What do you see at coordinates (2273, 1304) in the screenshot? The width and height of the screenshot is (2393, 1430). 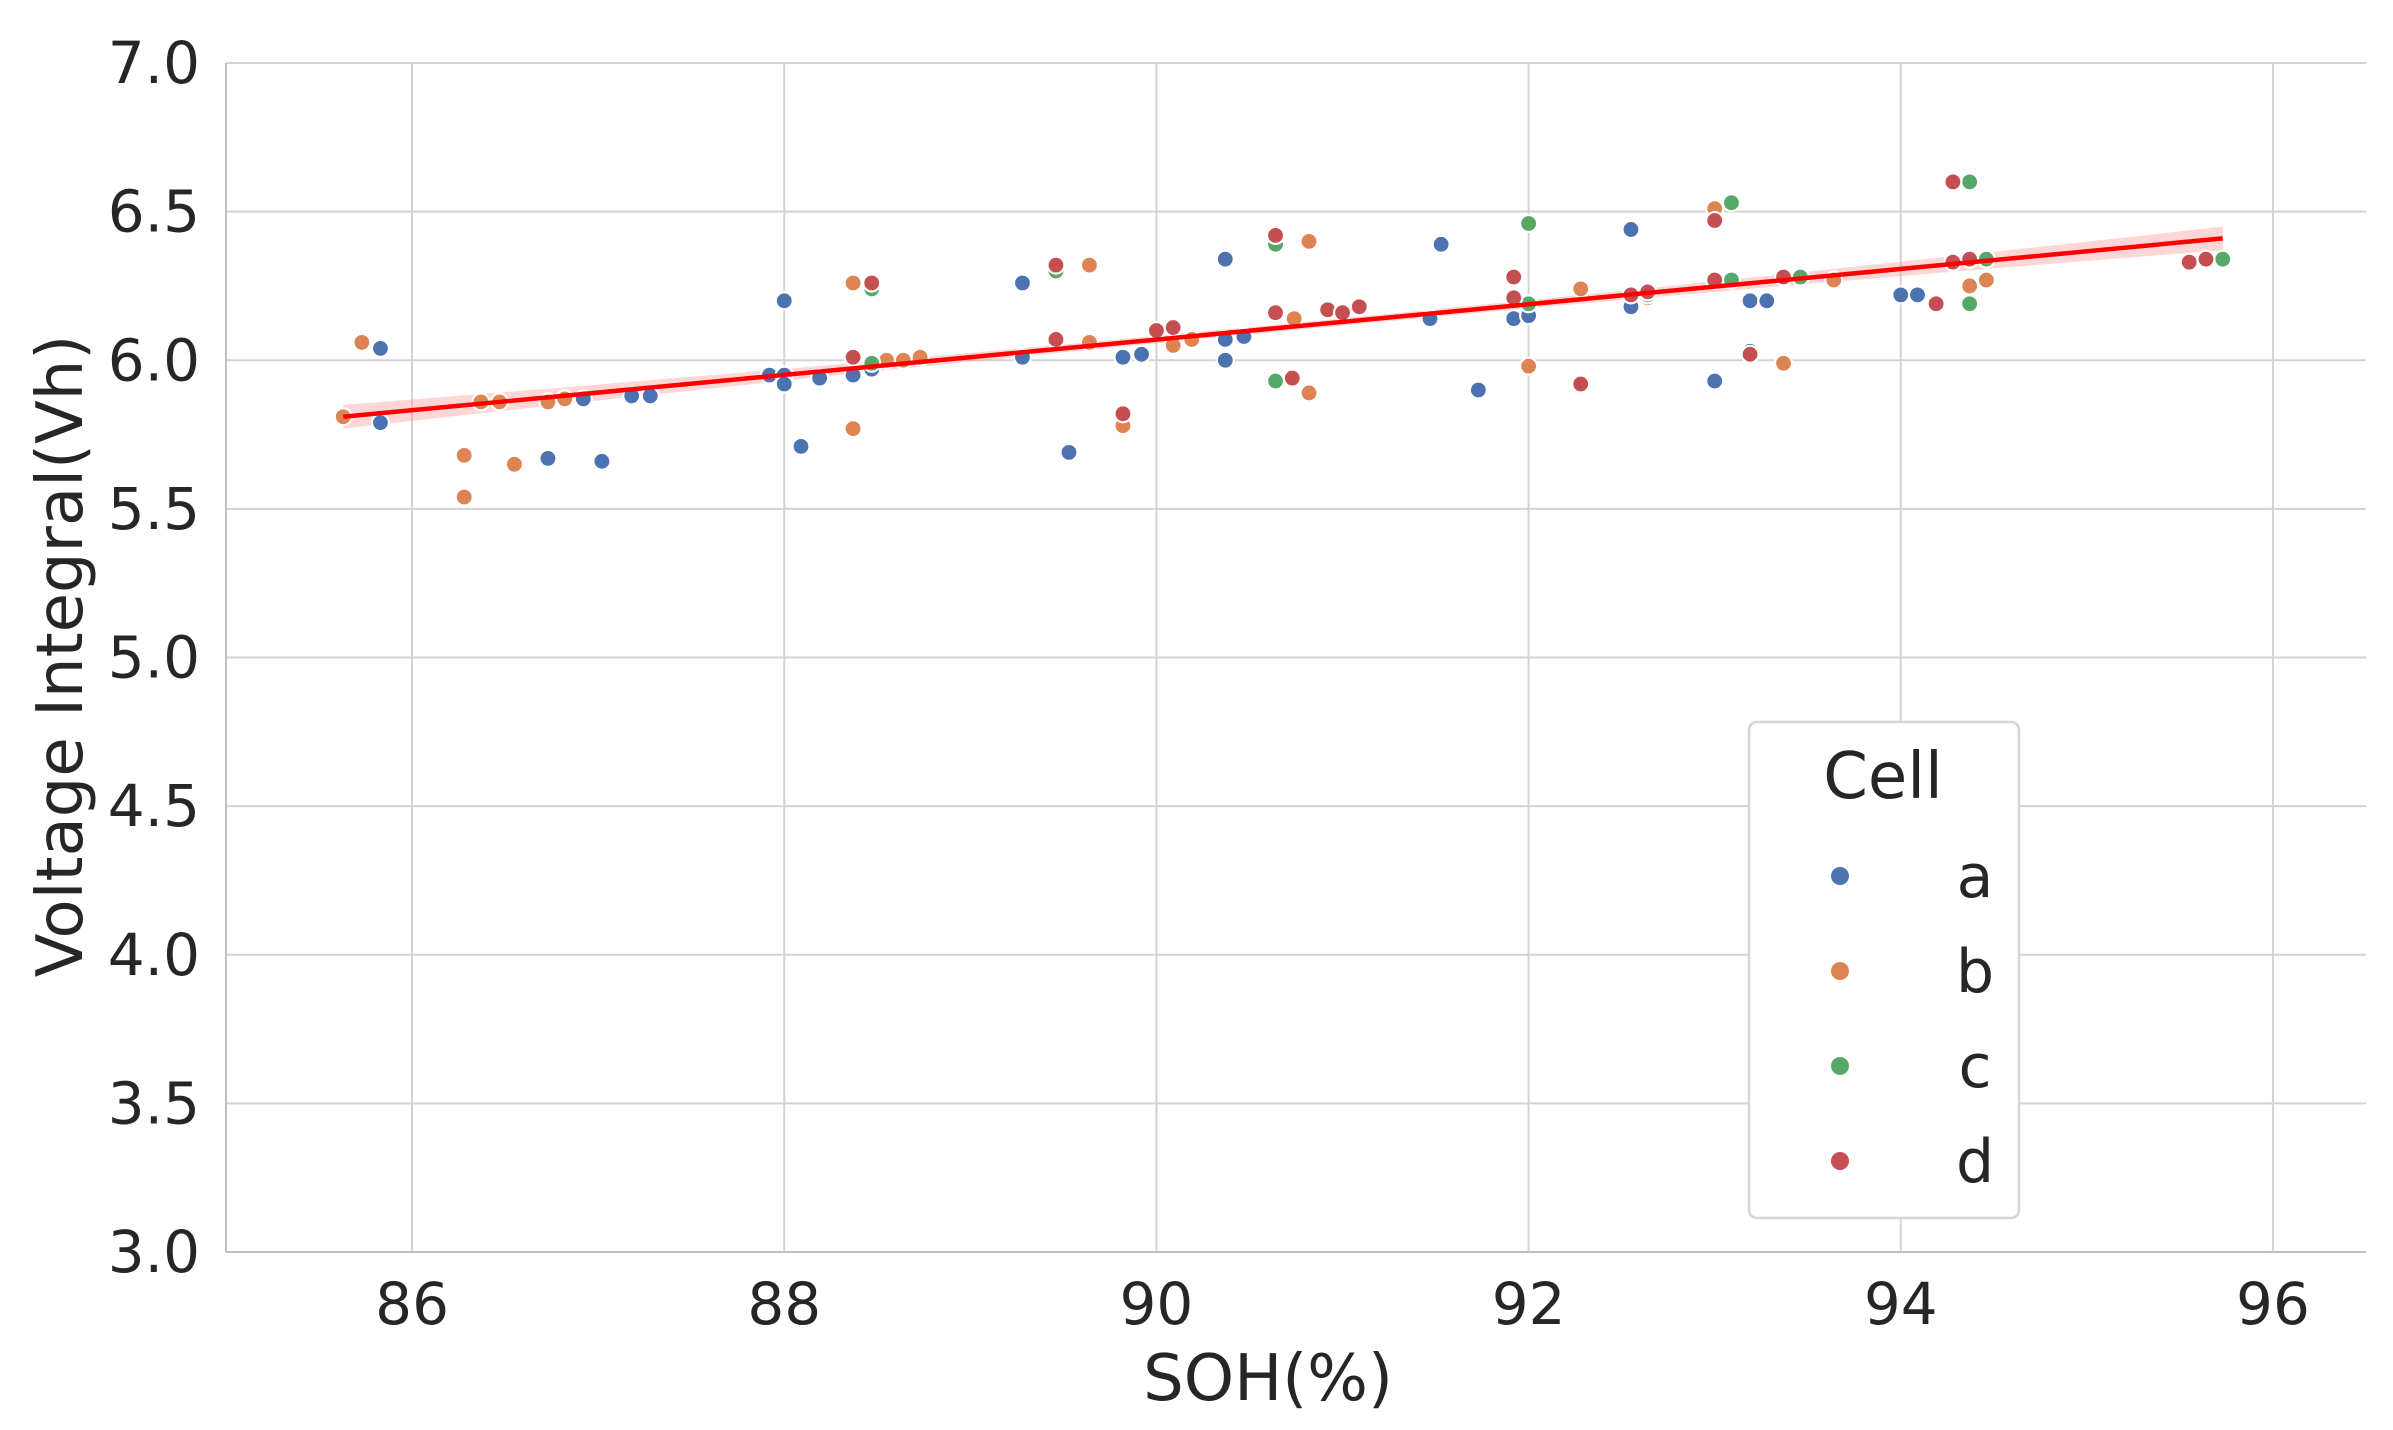 I see `x-tick-label: 96` at bounding box center [2273, 1304].